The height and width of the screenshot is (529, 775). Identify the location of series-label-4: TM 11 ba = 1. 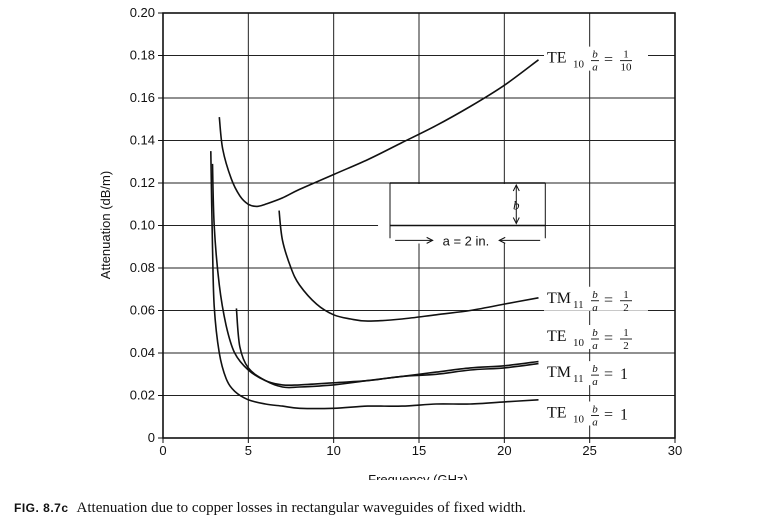
(596, 374).